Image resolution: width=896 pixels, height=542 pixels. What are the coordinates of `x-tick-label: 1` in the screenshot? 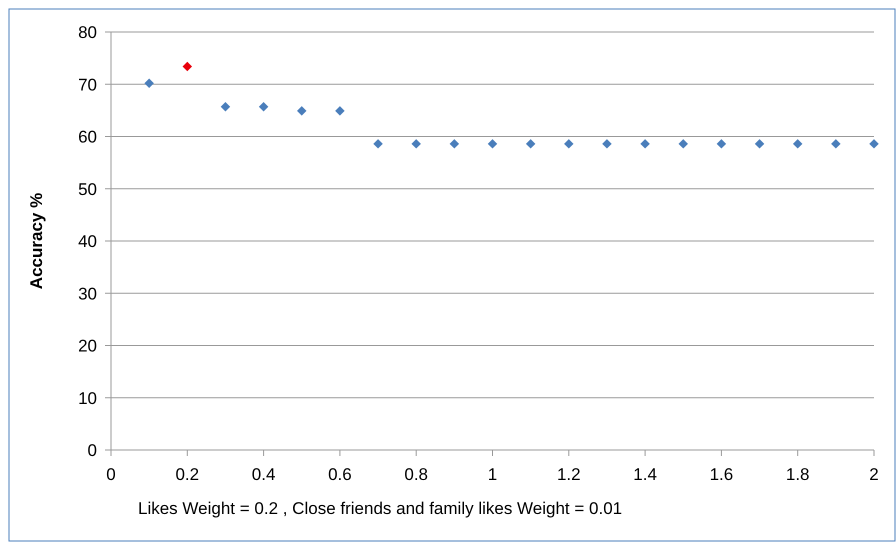 It's located at (493, 474).